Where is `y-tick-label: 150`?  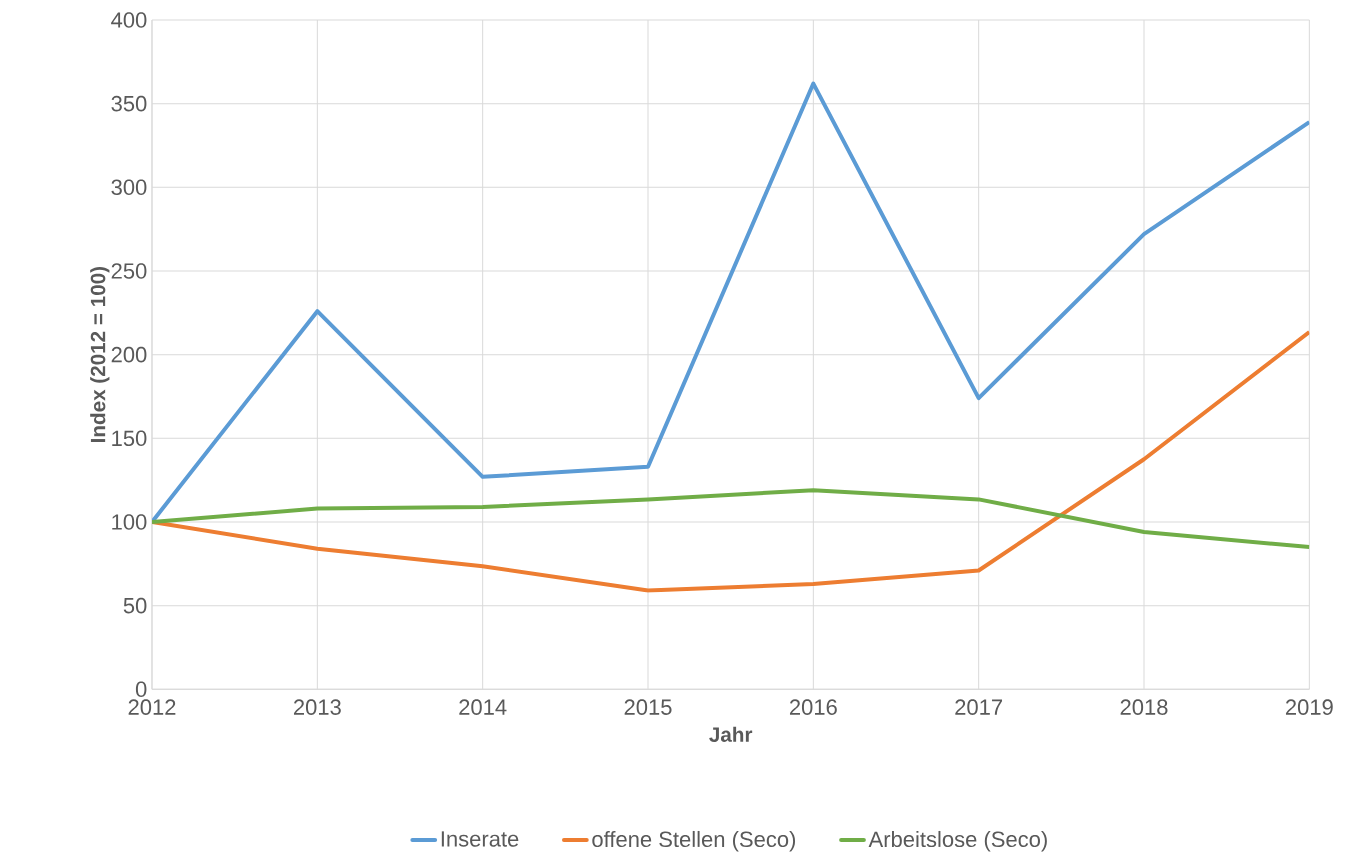
y-tick-label: 150 is located at coordinates (129, 438).